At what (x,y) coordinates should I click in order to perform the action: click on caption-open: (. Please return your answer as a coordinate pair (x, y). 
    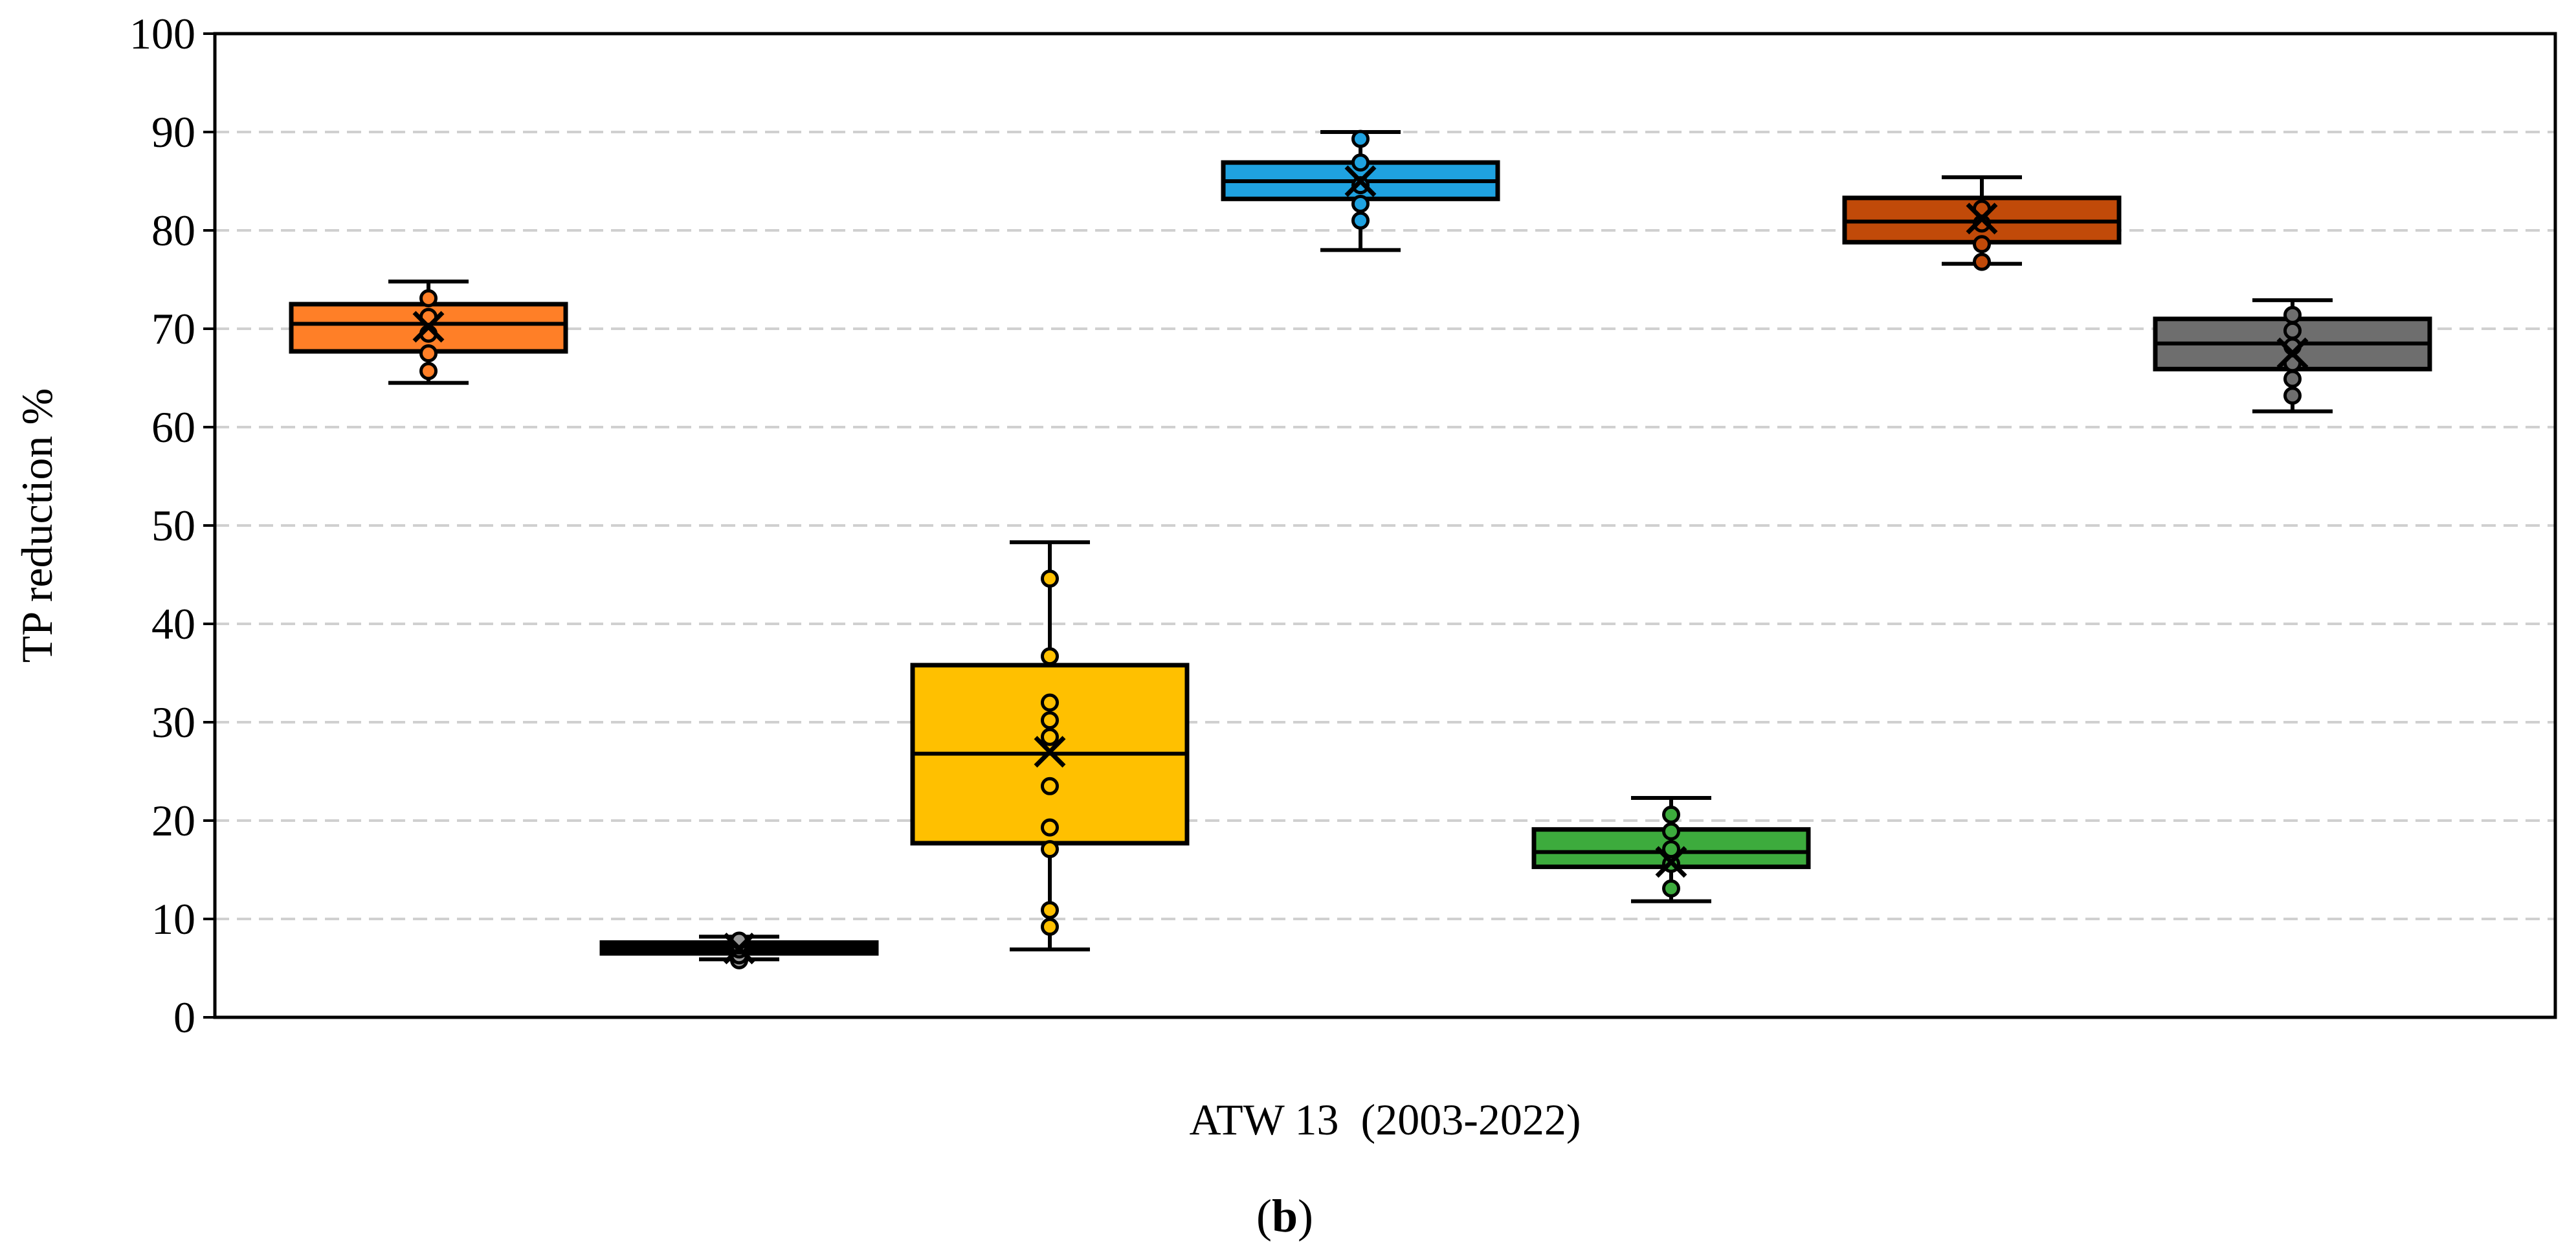
    Looking at the image, I should click on (1264, 1216).